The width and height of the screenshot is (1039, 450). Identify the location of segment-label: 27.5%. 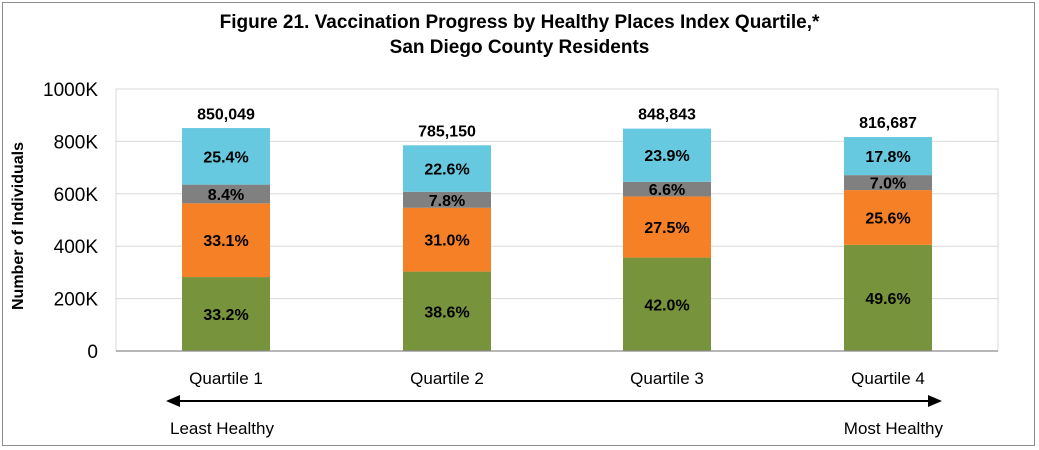
(666, 228).